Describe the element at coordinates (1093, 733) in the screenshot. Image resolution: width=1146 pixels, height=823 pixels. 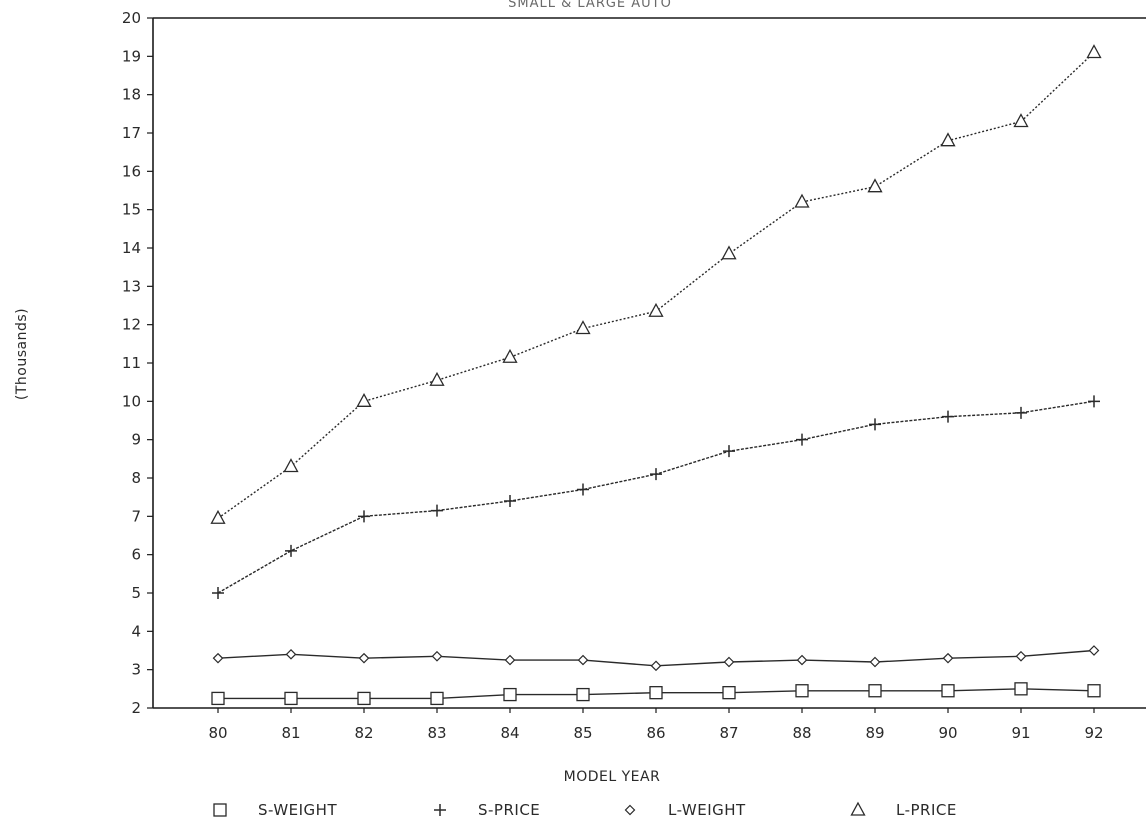
I see `x-tick-label: 92` at that location.